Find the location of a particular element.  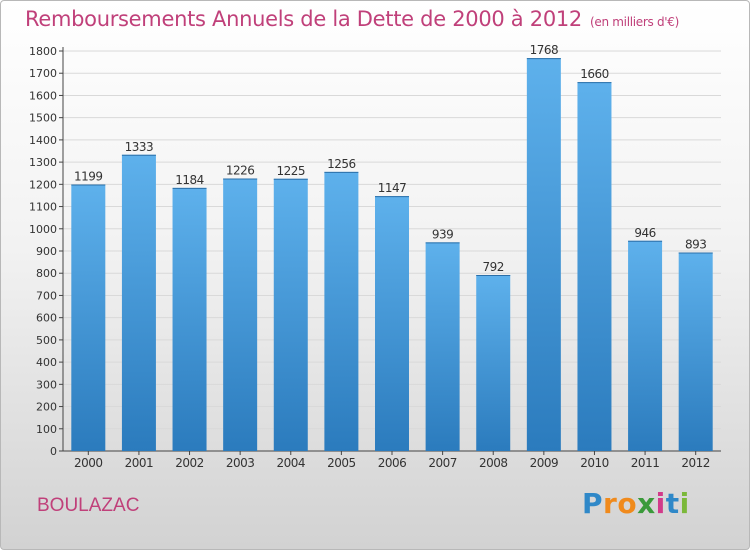

y-tick-label: 100 is located at coordinates (46, 429).